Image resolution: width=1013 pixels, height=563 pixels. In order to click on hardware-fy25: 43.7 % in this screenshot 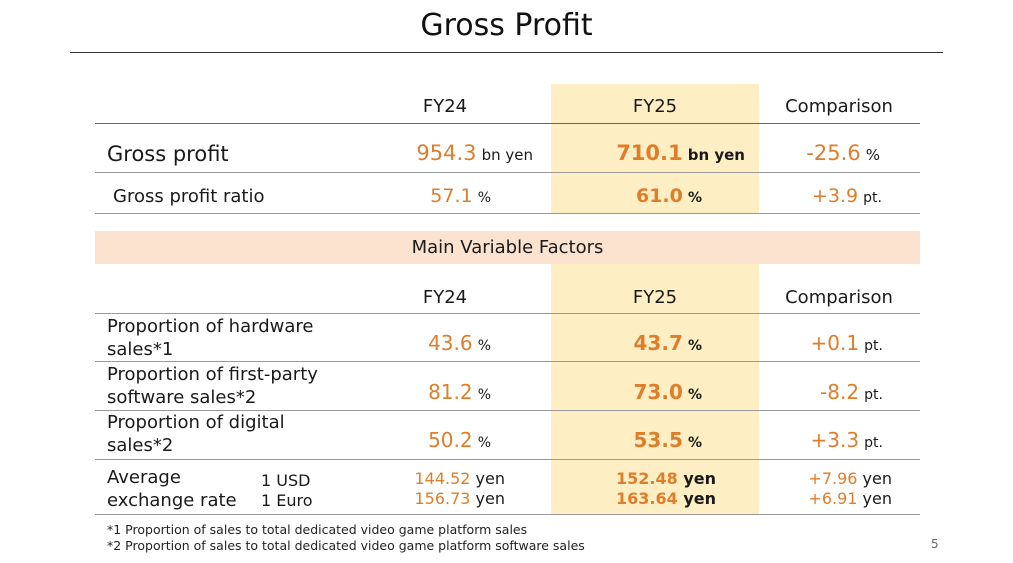, I will do `click(667, 343)`.